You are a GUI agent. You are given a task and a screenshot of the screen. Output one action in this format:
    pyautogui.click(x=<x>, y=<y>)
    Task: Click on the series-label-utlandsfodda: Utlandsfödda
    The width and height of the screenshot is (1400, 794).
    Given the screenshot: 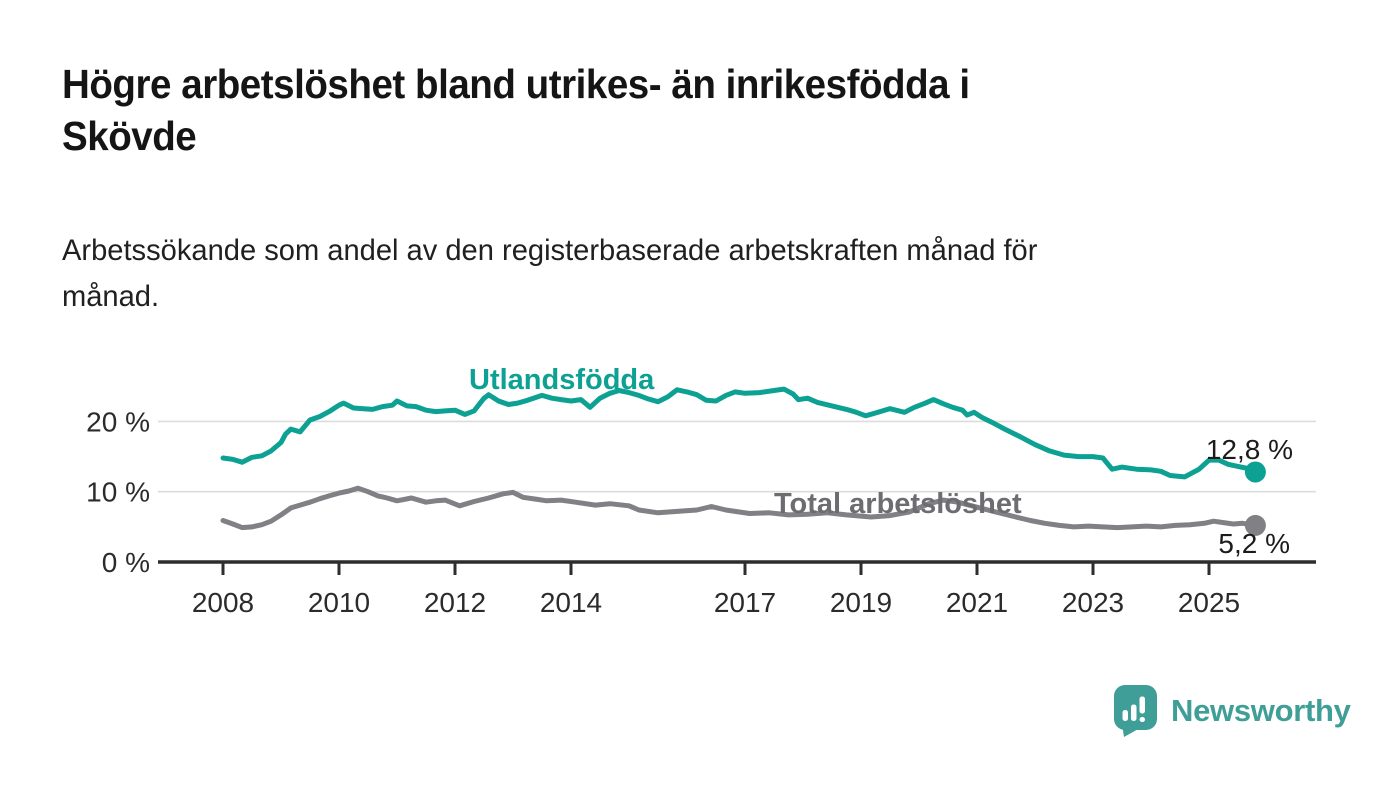 What is the action you would take?
    pyautogui.click(x=562, y=380)
    